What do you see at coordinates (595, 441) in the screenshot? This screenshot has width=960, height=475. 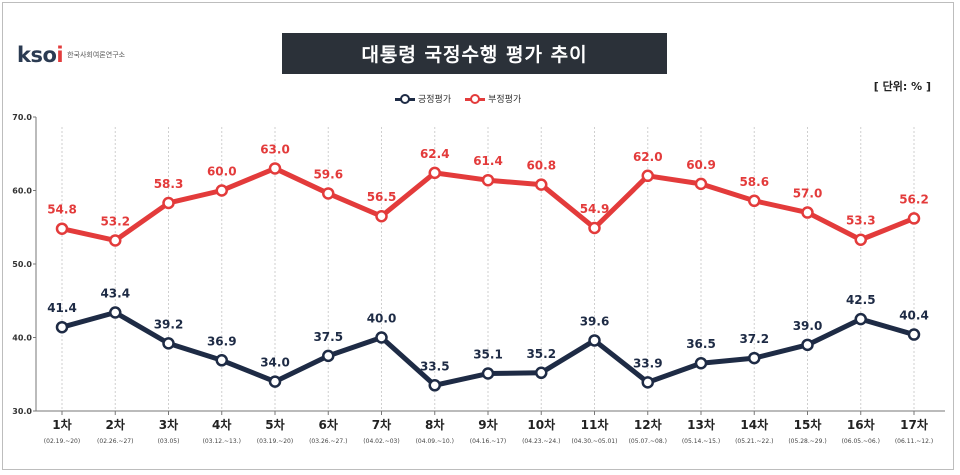 I see `x-date-label: (04.30.~05.01)` at bounding box center [595, 441].